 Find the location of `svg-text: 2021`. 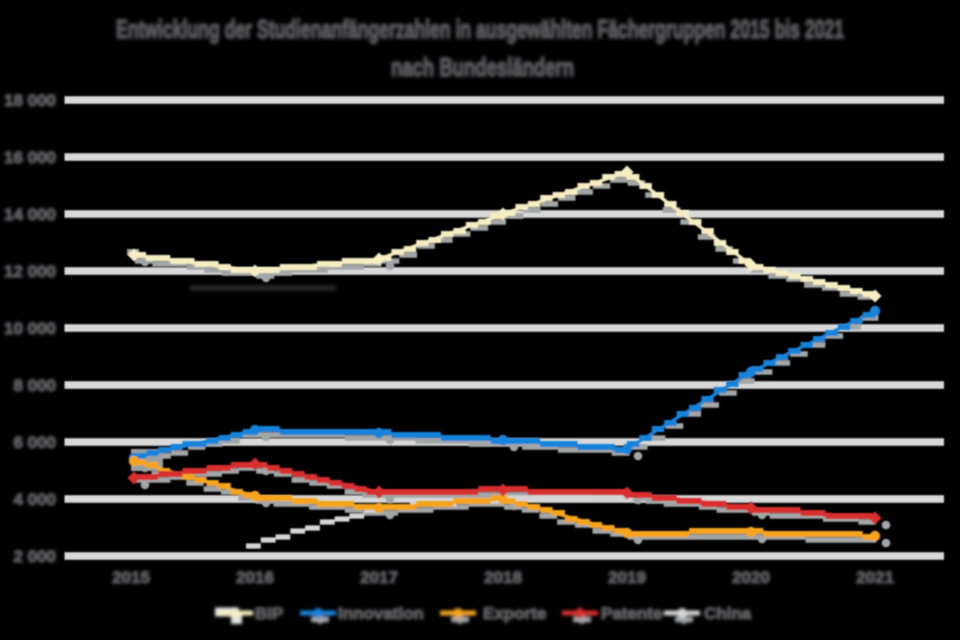

svg-text: 2021 is located at coordinates (875, 577).